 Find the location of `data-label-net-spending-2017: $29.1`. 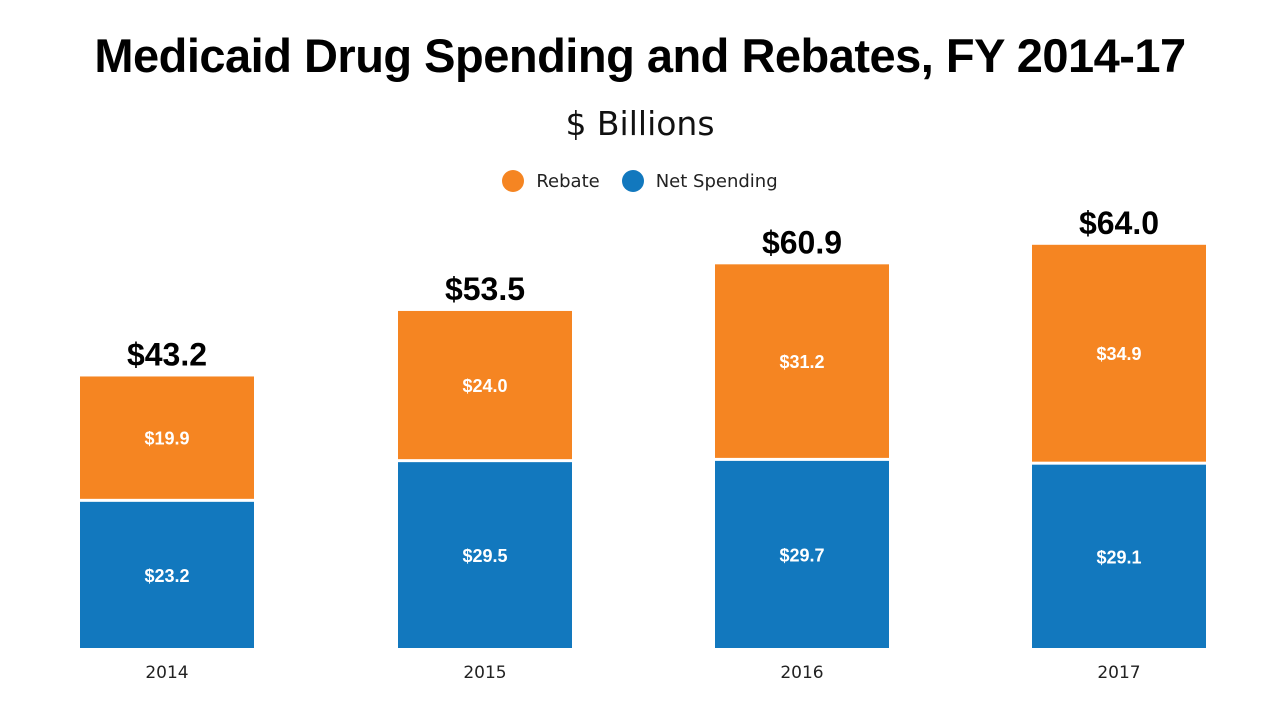

data-label-net-spending-2017: $29.1 is located at coordinates (1118, 557).